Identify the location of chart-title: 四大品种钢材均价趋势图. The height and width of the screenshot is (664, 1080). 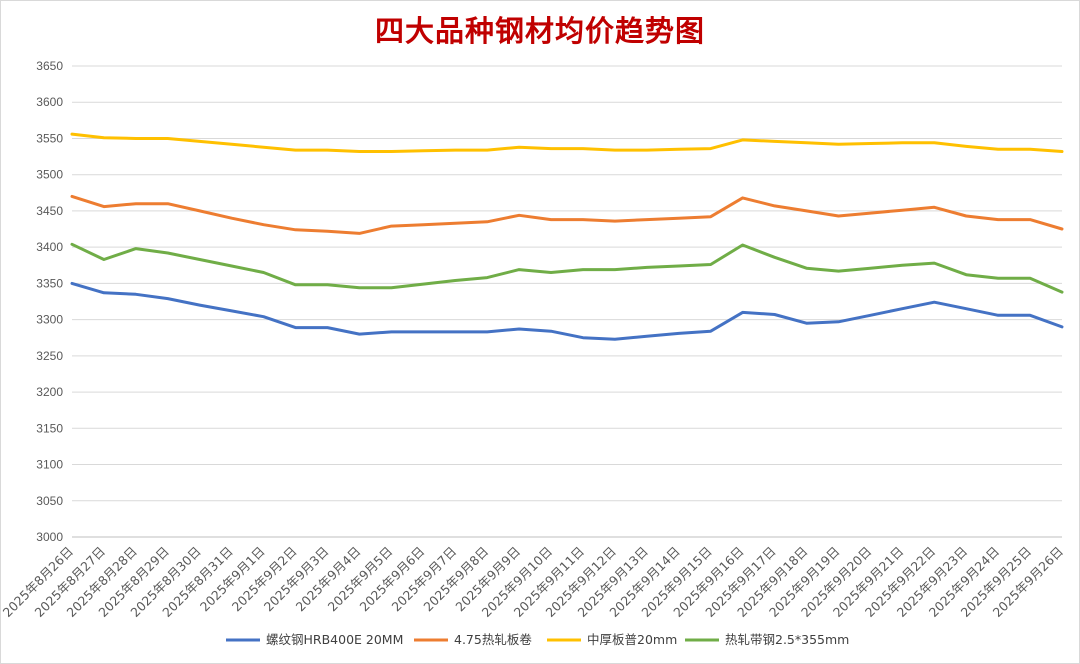
(539, 31).